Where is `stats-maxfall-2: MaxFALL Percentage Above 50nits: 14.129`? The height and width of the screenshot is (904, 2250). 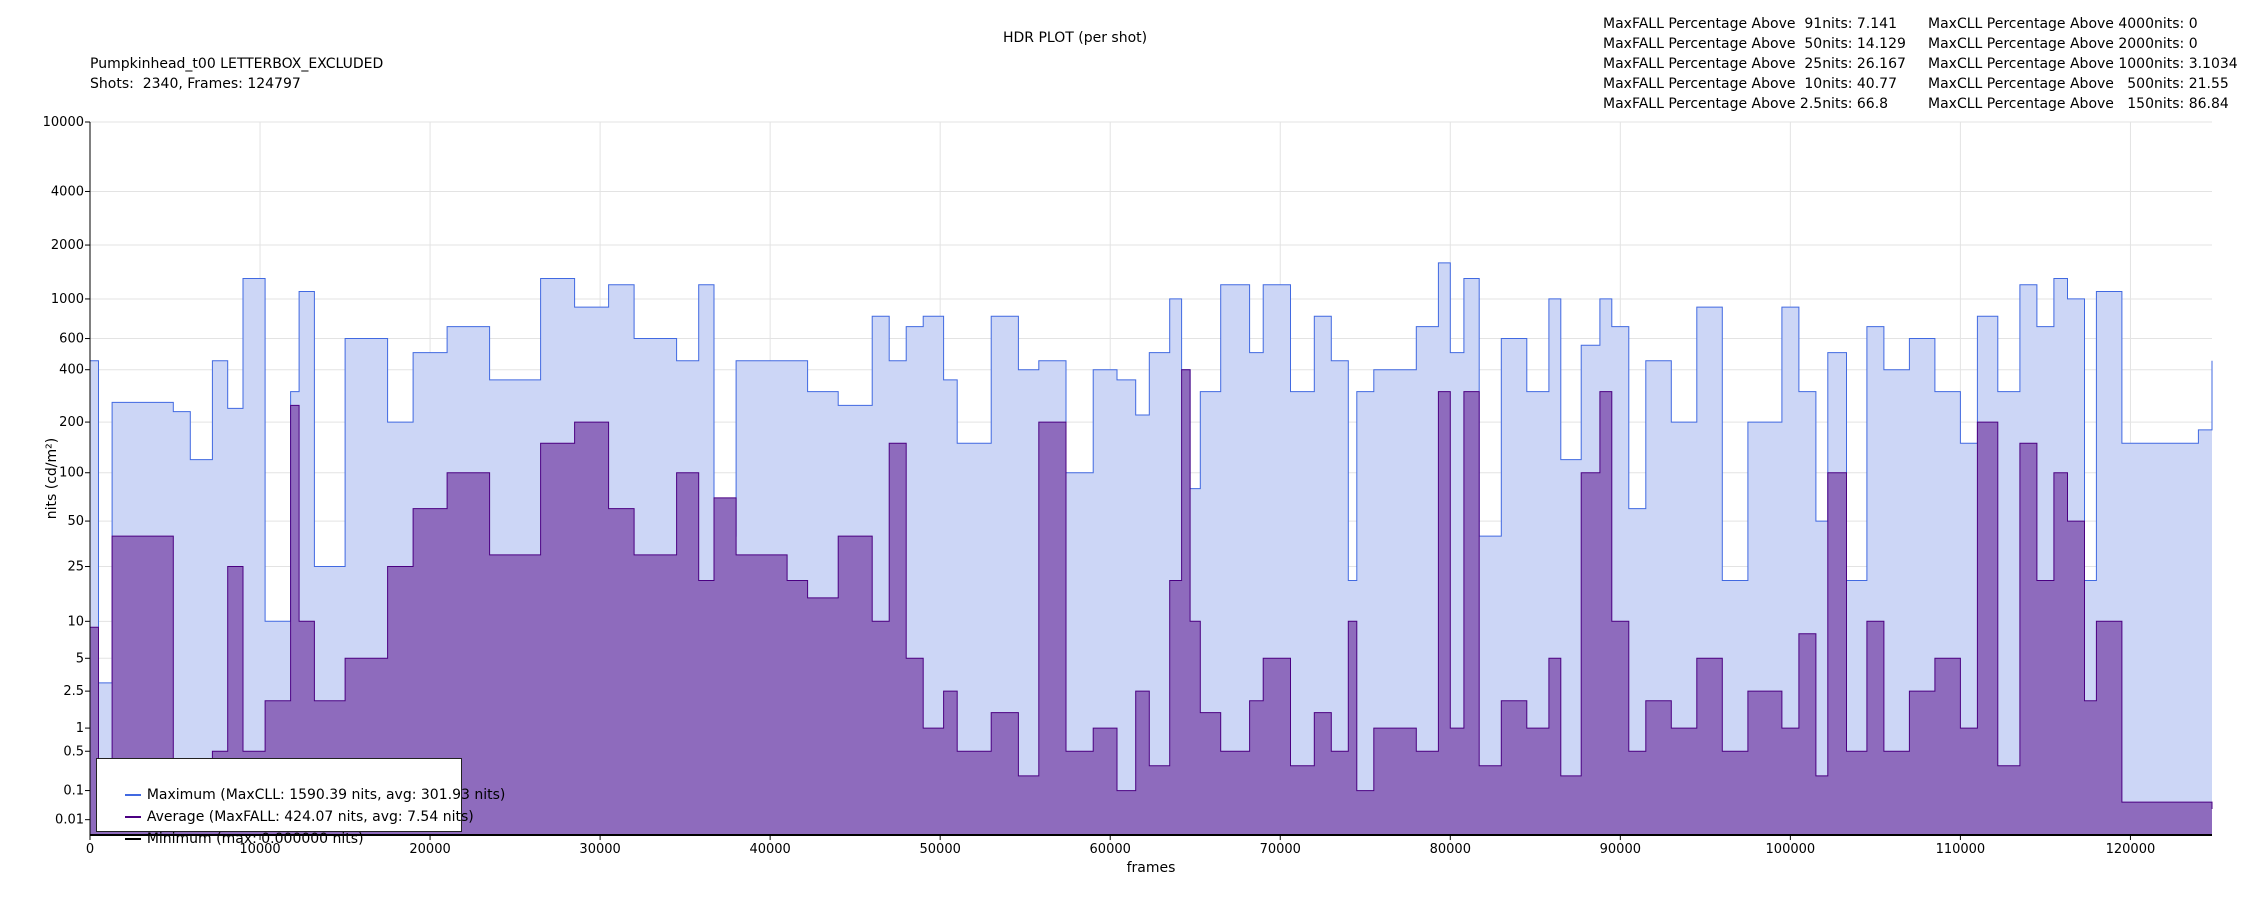
stats-maxfall-2: MaxFALL Percentage Above 50nits: 14.129 is located at coordinates (1754, 44).